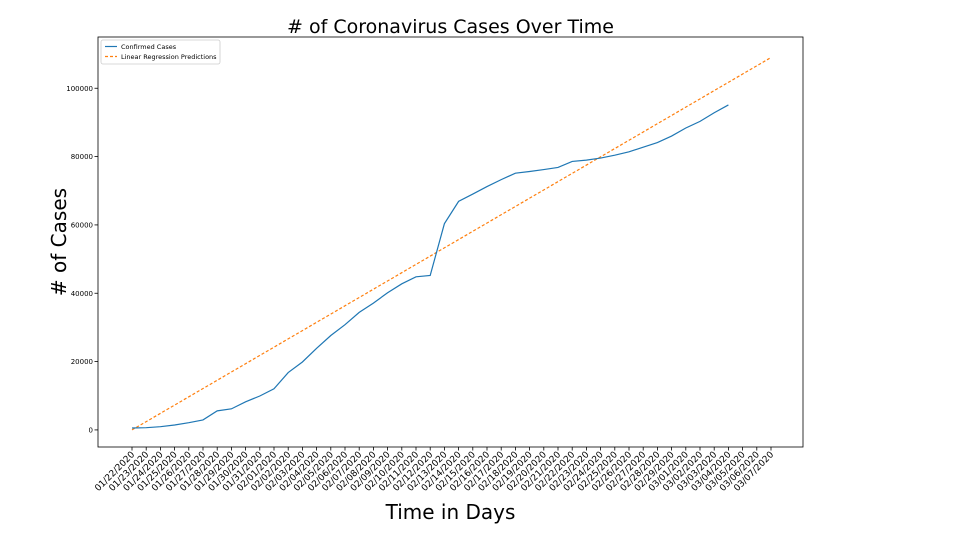 The height and width of the screenshot is (536, 975). Describe the element at coordinates (91, 430) in the screenshot. I see `y-tick-label: 0` at that location.